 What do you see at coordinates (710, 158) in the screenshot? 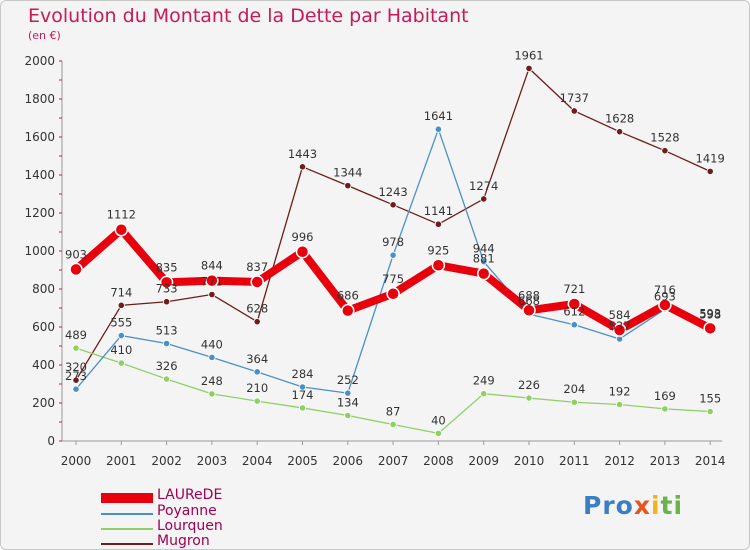
I see `data-label-mugron: 1419` at bounding box center [710, 158].